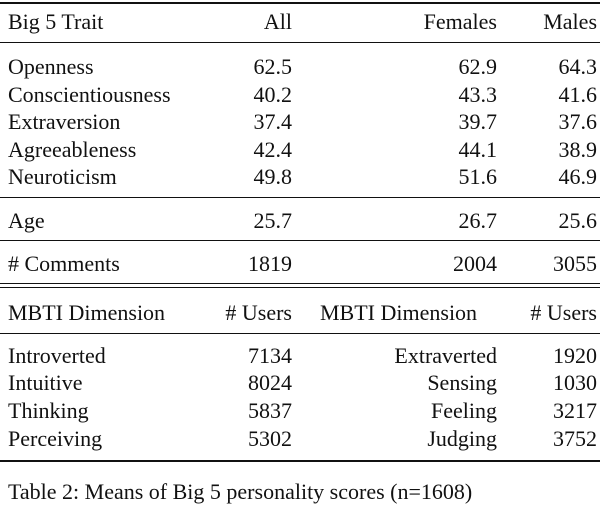 The height and width of the screenshot is (505, 600). Describe the element at coordinates (300, 461) in the screenshot. I see `bottom-rule` at that location.